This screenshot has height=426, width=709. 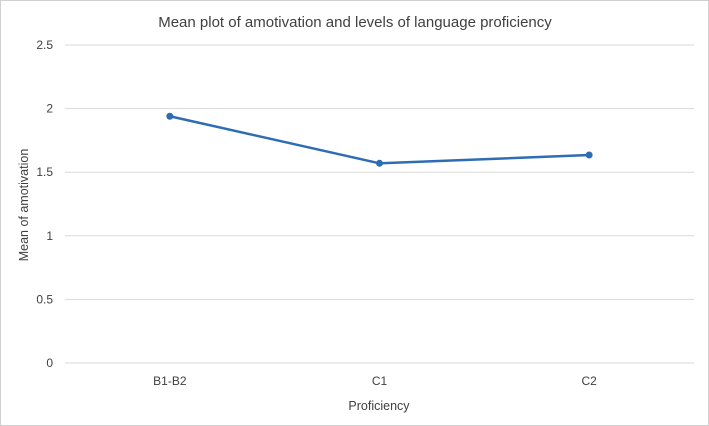 I want to click on series-layer, so click(x=379, y=139).